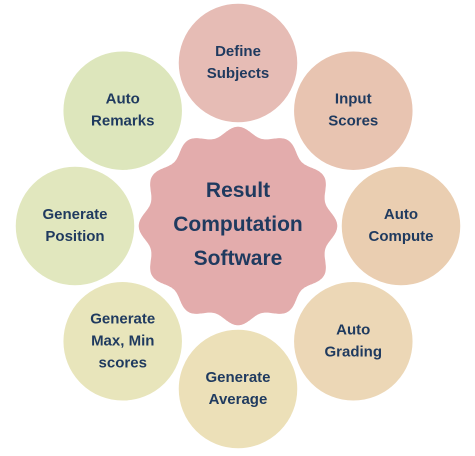 This screenshot has width=475, height=456. I want to click on node-define-subjects-label: Define Subjects, so click(238, 62).